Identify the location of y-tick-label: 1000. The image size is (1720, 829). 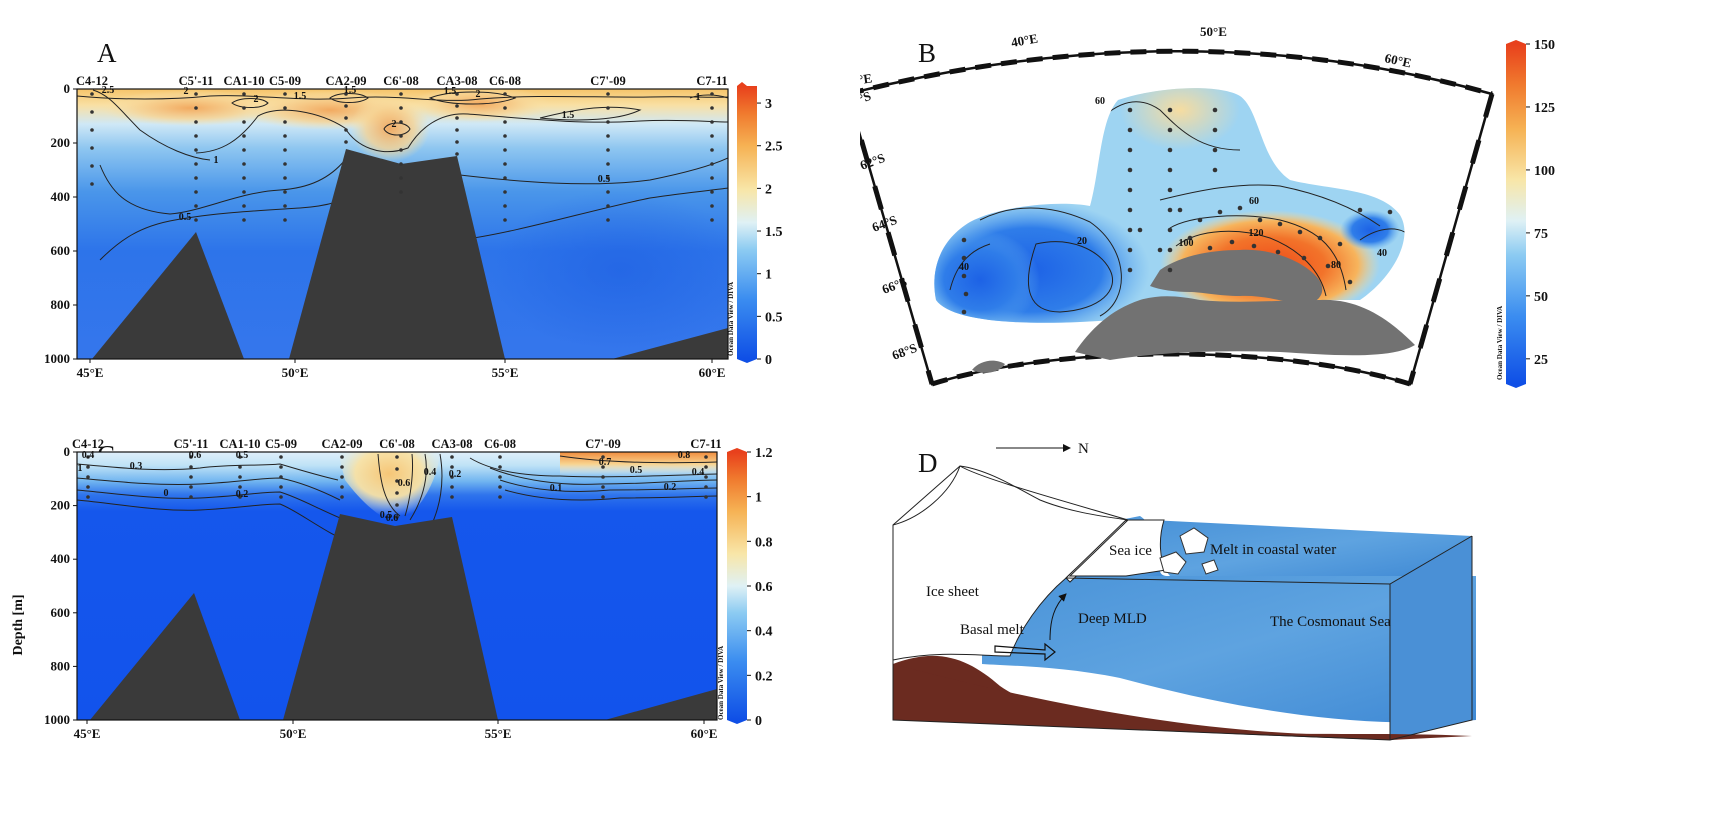
(57, 719).